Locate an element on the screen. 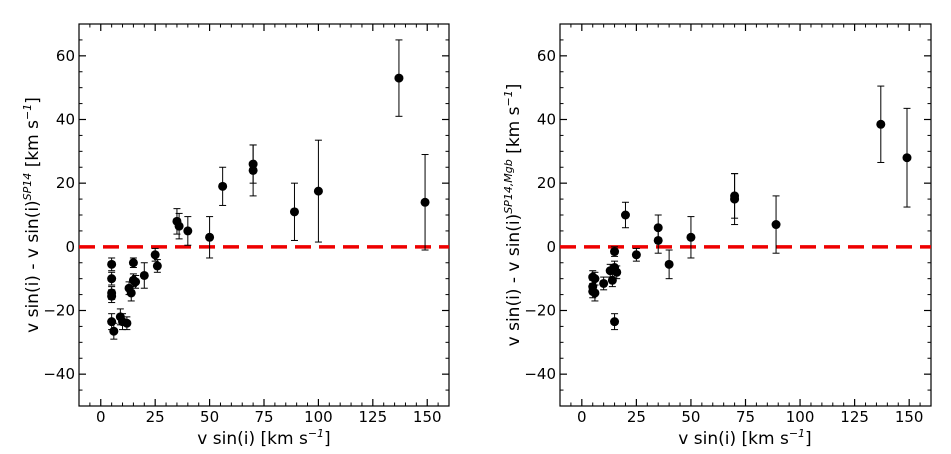  right-y-tick-label: −20 is located at coordinates (540, 311).